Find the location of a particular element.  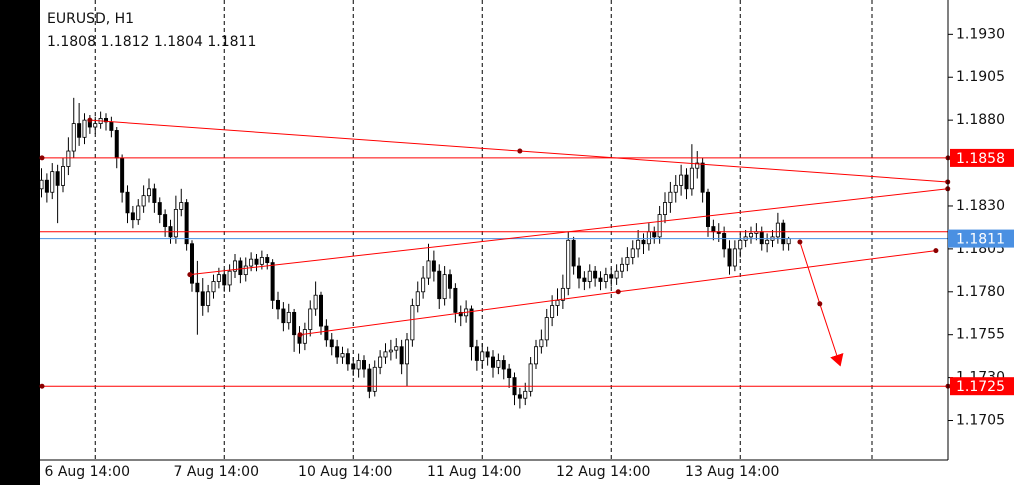

chart-title: EURUSD, H1 is located at coordinates (90, 19).